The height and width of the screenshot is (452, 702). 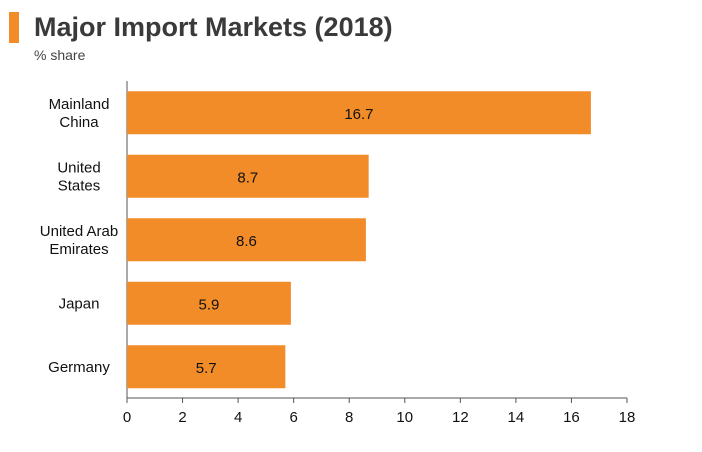 I want to click on category-label-line: Mainland, so click(x=79, y=104).